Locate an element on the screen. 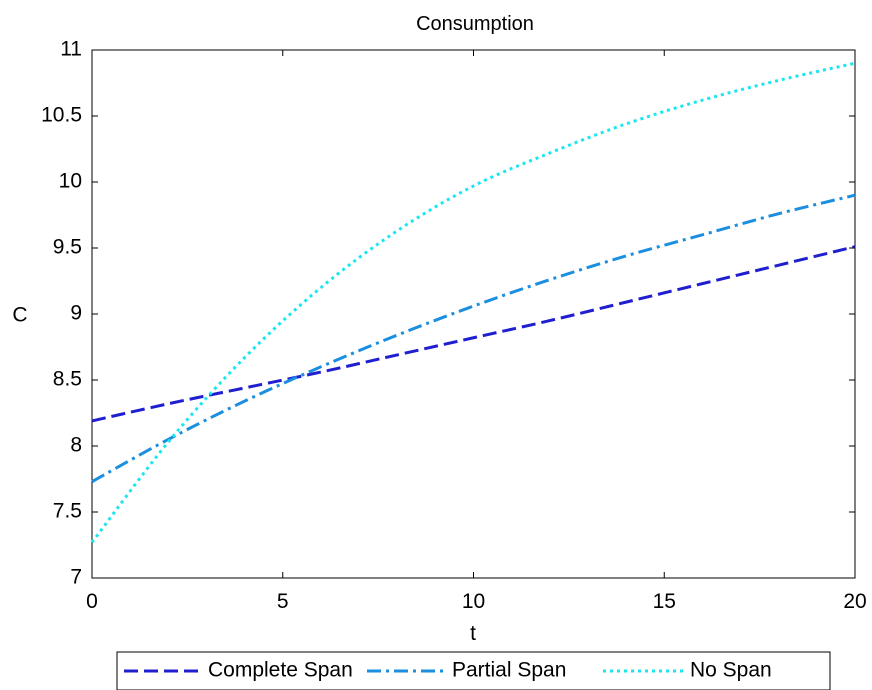  legend-items: Complete Span Partial Span No Span is located at coordinates (448, 670).